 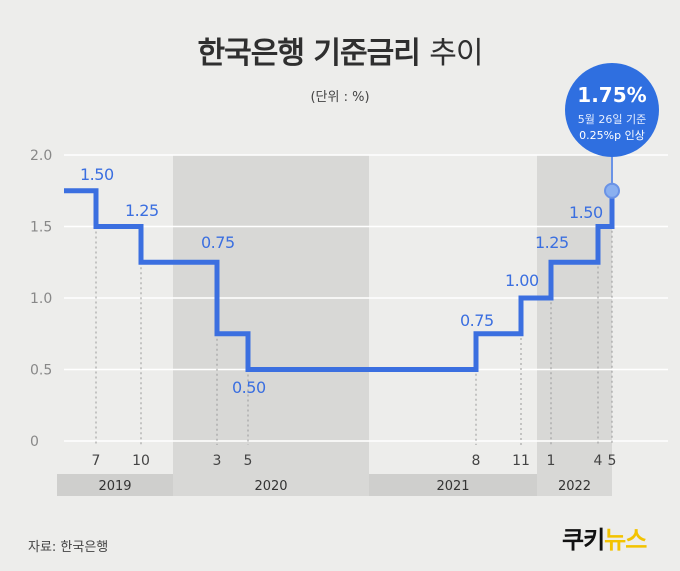 I want to click on value-label: 0.50, so click(x=249, y=387).